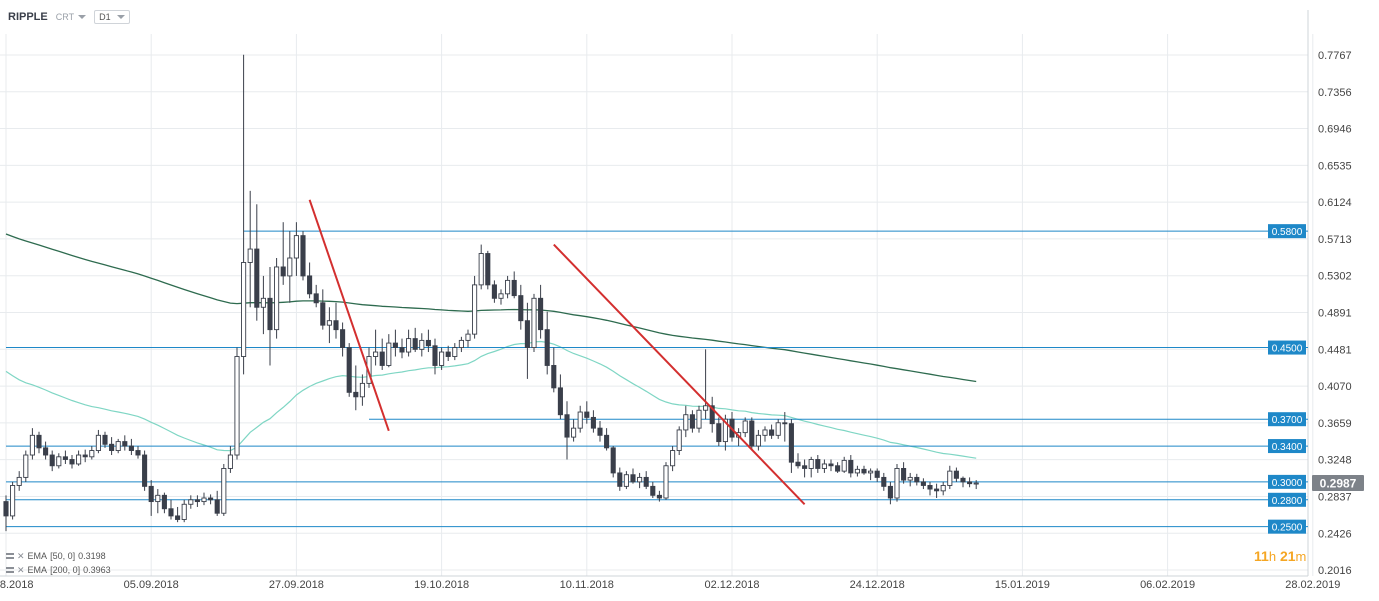  Describe the element at coordinates (63, 556) in the screenshot. I see `legend-params: [50, 0]` at that location.